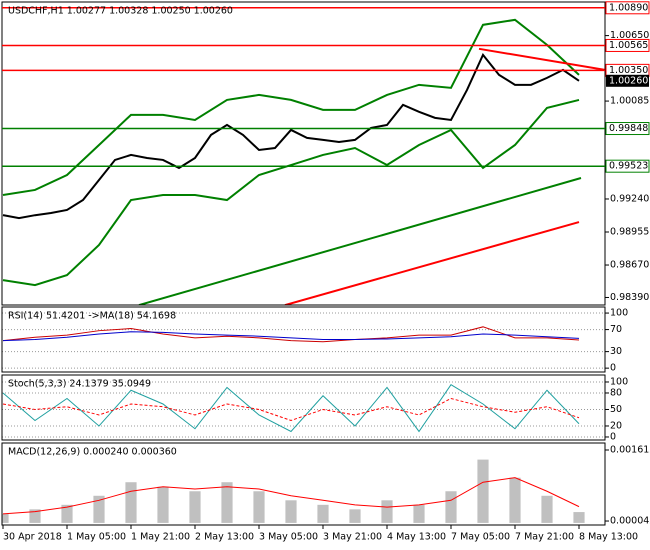 Image resolution: width=650 pixels, height=550 pixels. What do you see at coordinates (629, 101) in the screenshot?
I see `y-tick-label: 1.00085` at bounding box center [629, 101].